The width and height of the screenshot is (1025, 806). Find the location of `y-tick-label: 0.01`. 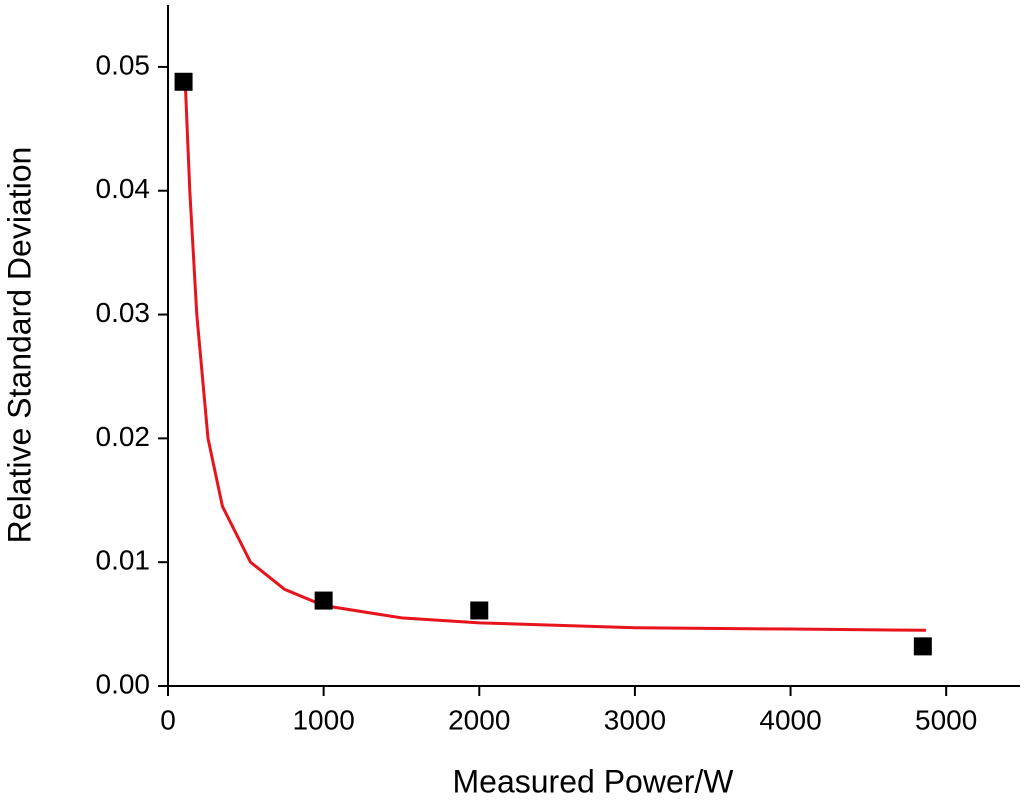

y-tick-label: 0.01 is located at coordinates (123, 560).